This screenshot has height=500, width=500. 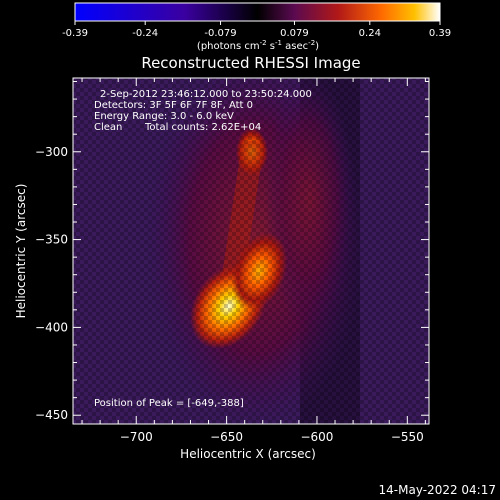 I want to click on info-total-counts: Total counts: 2.62E+04, so click(x=202, y=127).